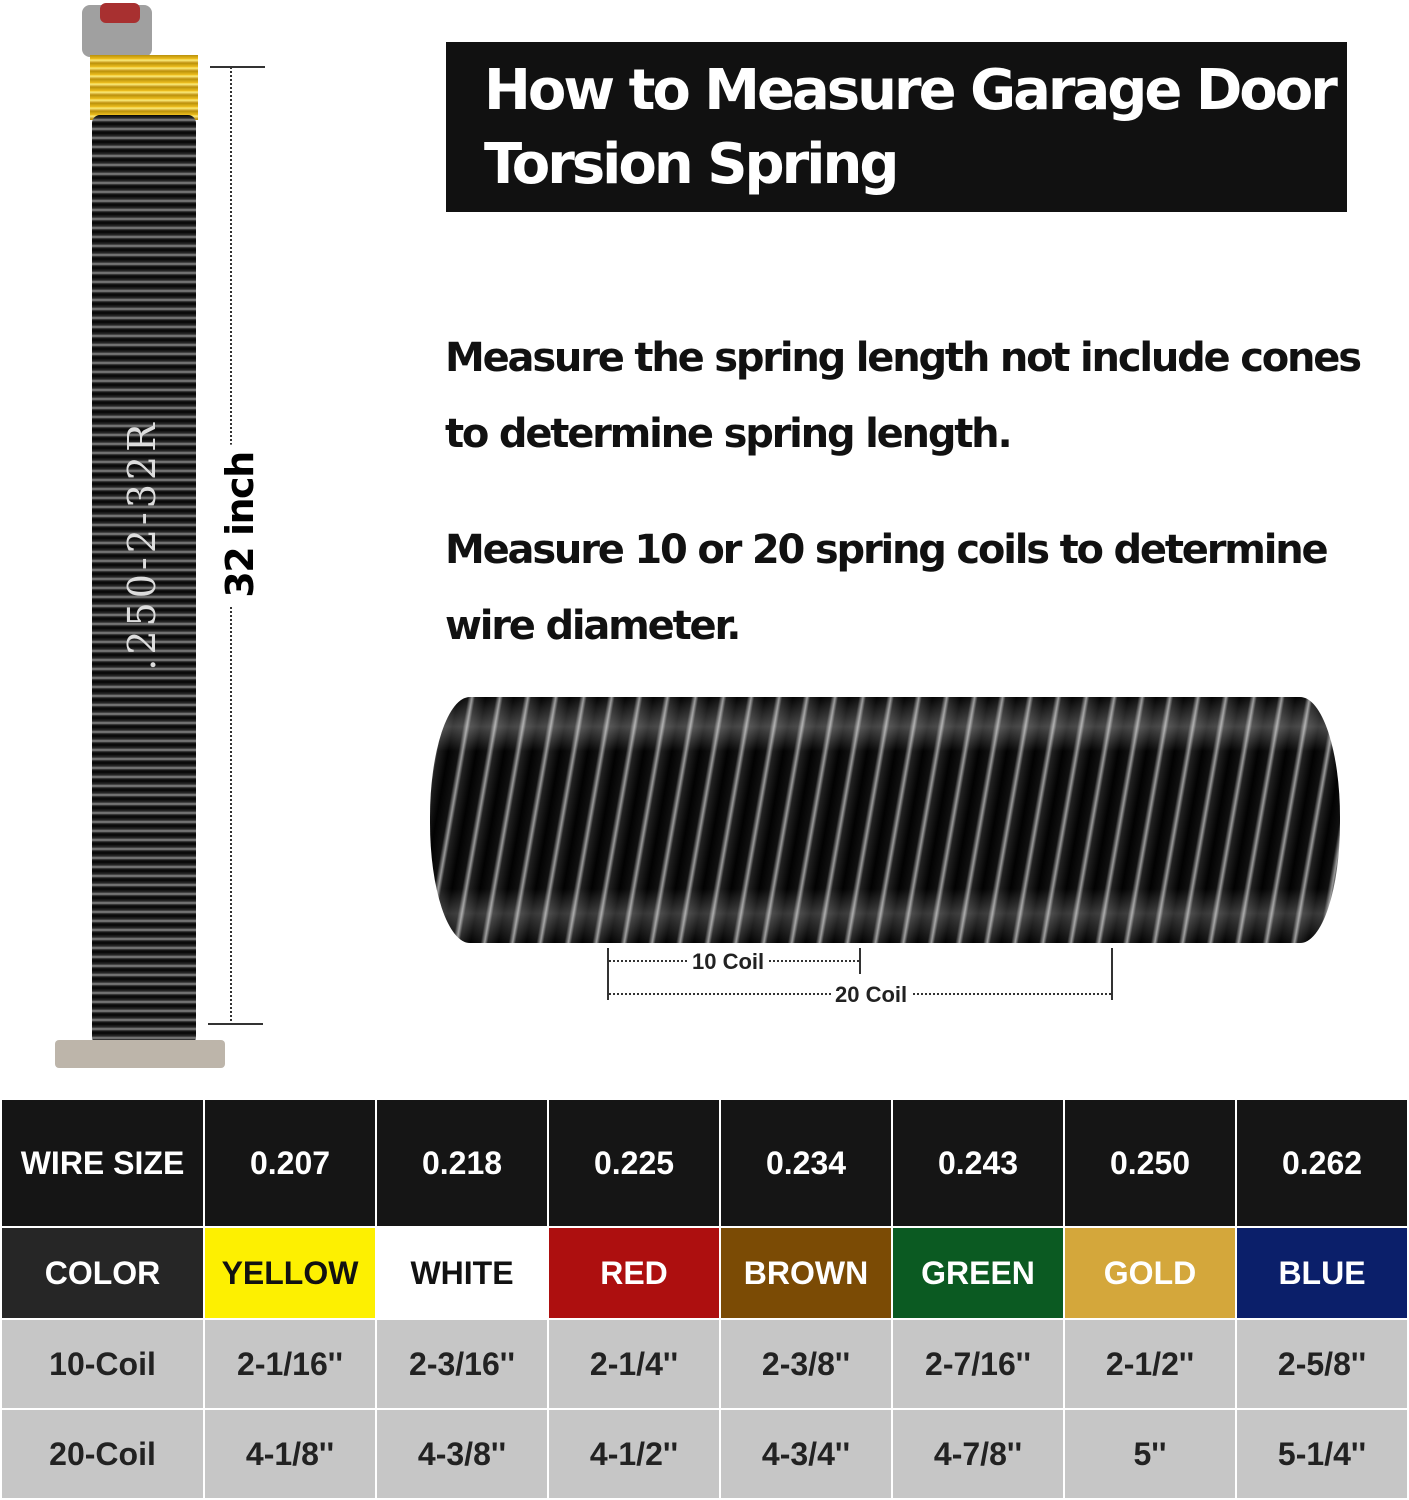  I want to click on color-cell: RED, so click(634, 1273).